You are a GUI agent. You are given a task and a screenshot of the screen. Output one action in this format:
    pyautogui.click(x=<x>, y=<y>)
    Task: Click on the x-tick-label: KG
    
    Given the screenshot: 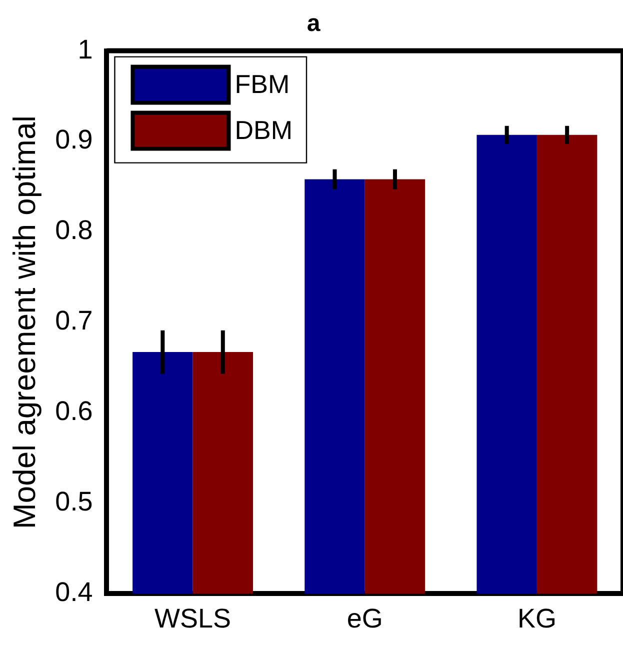 What is the action you would take?
    pyautogui.click(x=536, y=618)
    